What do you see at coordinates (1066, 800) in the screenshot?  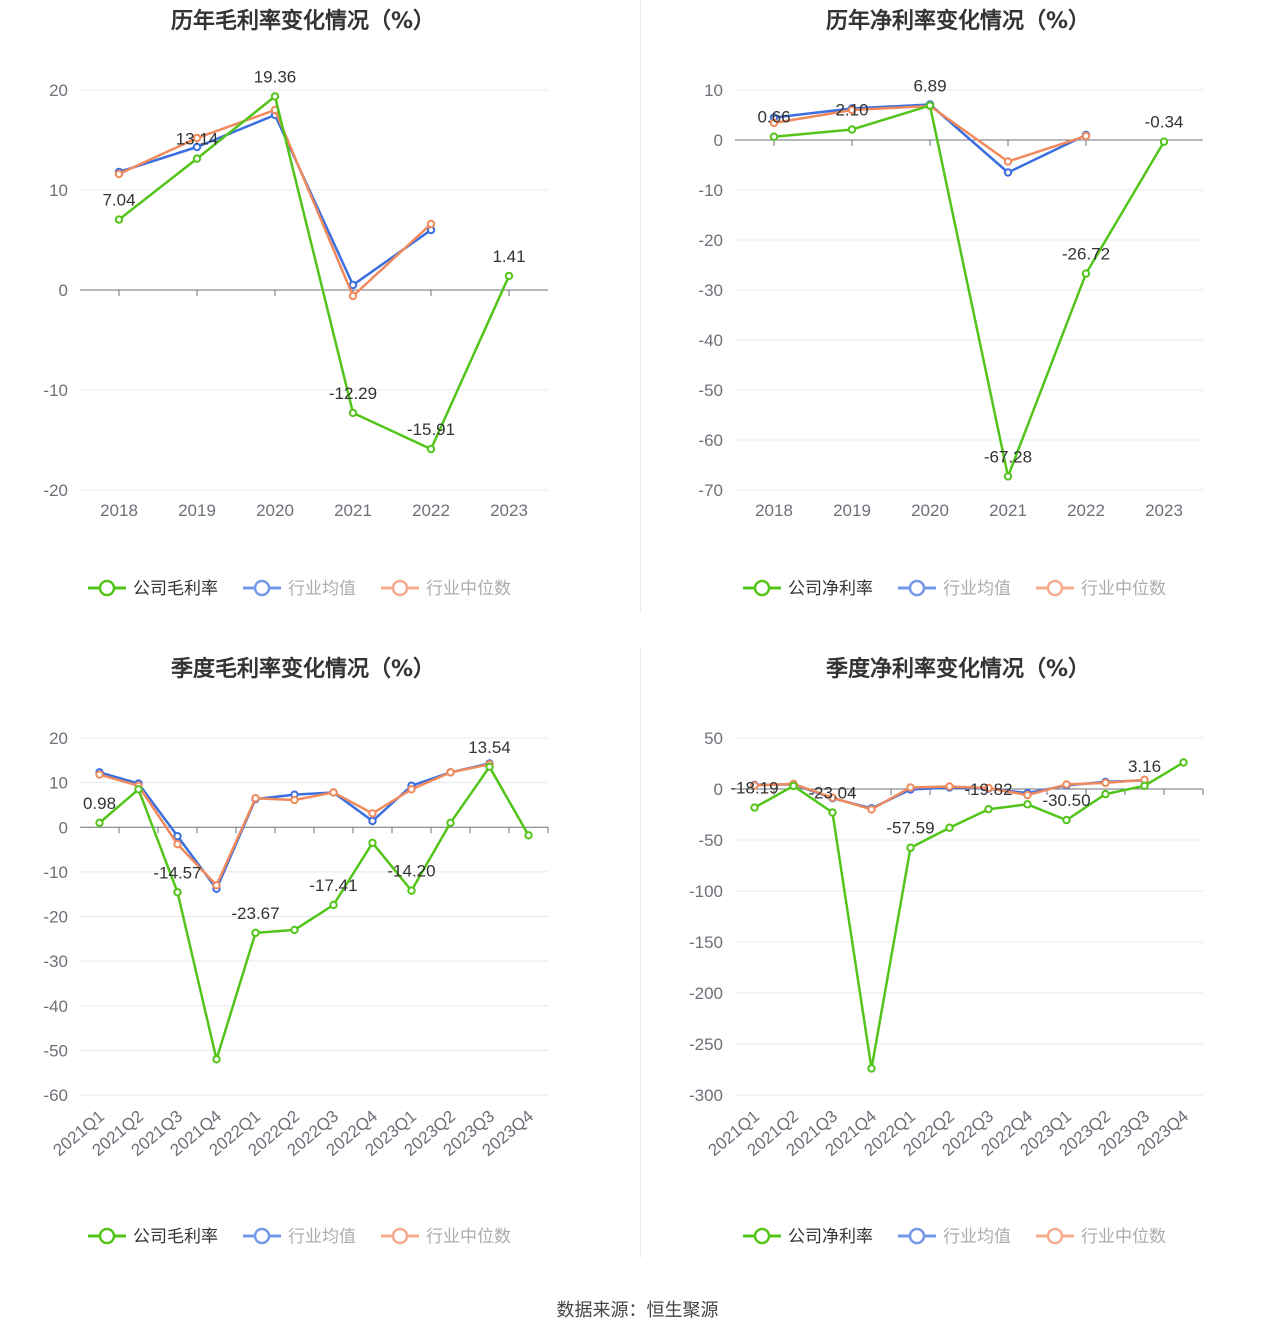 I see `data-label: -30.50` at bounding box center [1066, 800].